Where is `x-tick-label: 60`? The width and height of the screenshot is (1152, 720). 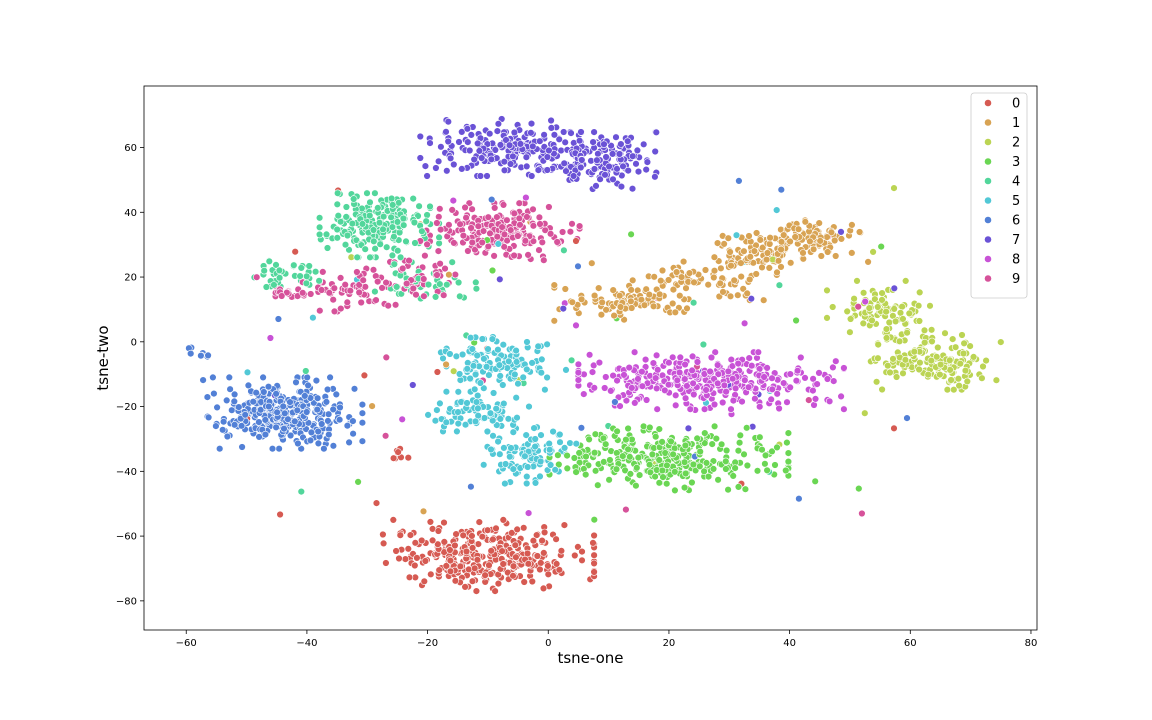 x-tick-label: 60 is located at coordinates (910, 643).